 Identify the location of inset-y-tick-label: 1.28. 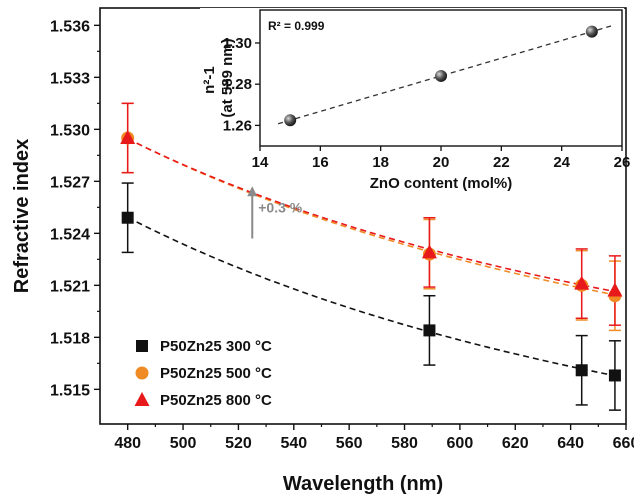
(237, 84).